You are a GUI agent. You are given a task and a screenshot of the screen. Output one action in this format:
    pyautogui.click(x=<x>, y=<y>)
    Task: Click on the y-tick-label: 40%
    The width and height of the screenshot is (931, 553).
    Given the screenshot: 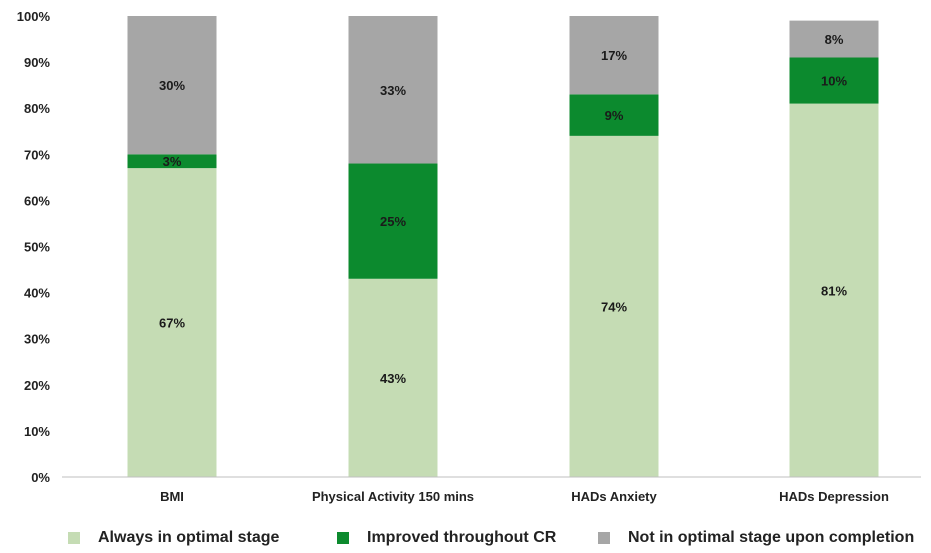 What is the action you would take?
    pyautogui.click(x=37, y=293)
    